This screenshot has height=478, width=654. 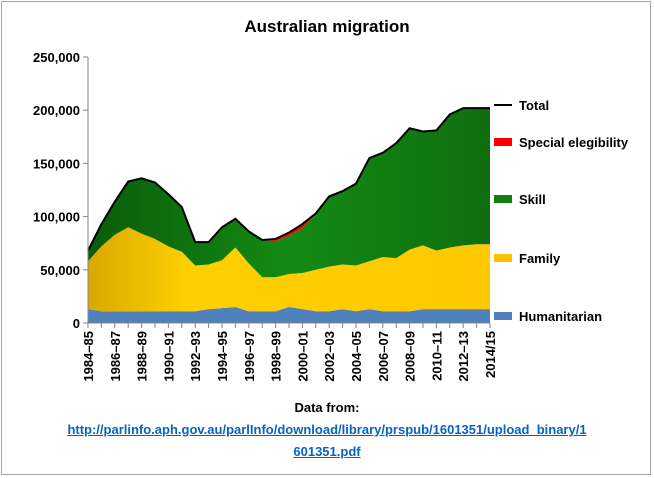 What do you see at coordinates (534, 105) in the screenshot?
I see `legend-label-total: Total` at bounding box center [534, 105].